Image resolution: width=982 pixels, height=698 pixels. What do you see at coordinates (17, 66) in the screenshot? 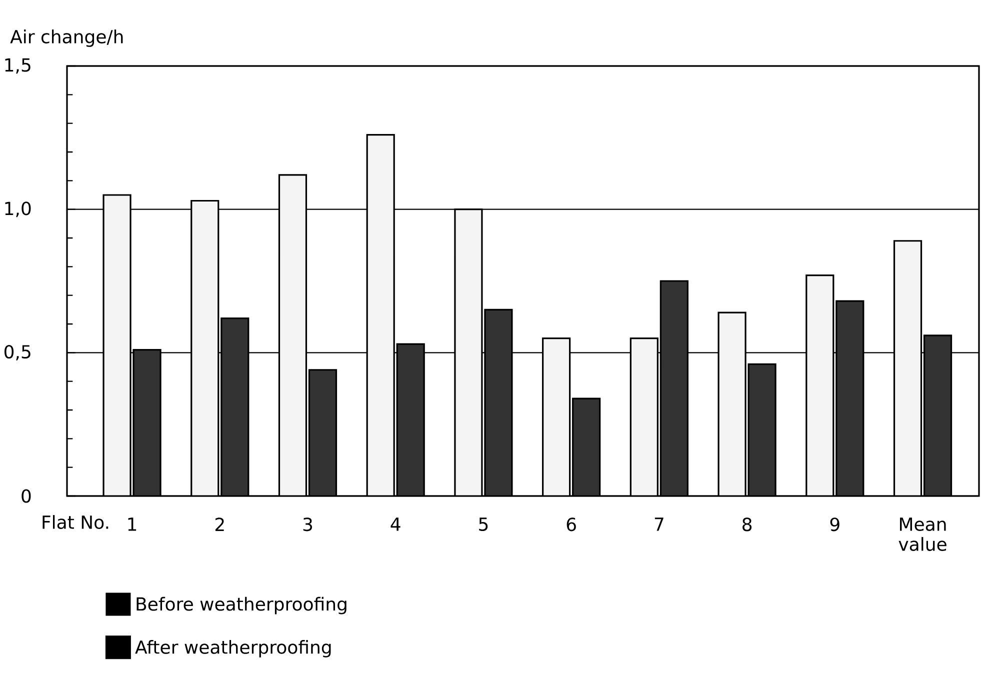
I see `y-tick-label: 1,5` at bounding box center [17, 66].